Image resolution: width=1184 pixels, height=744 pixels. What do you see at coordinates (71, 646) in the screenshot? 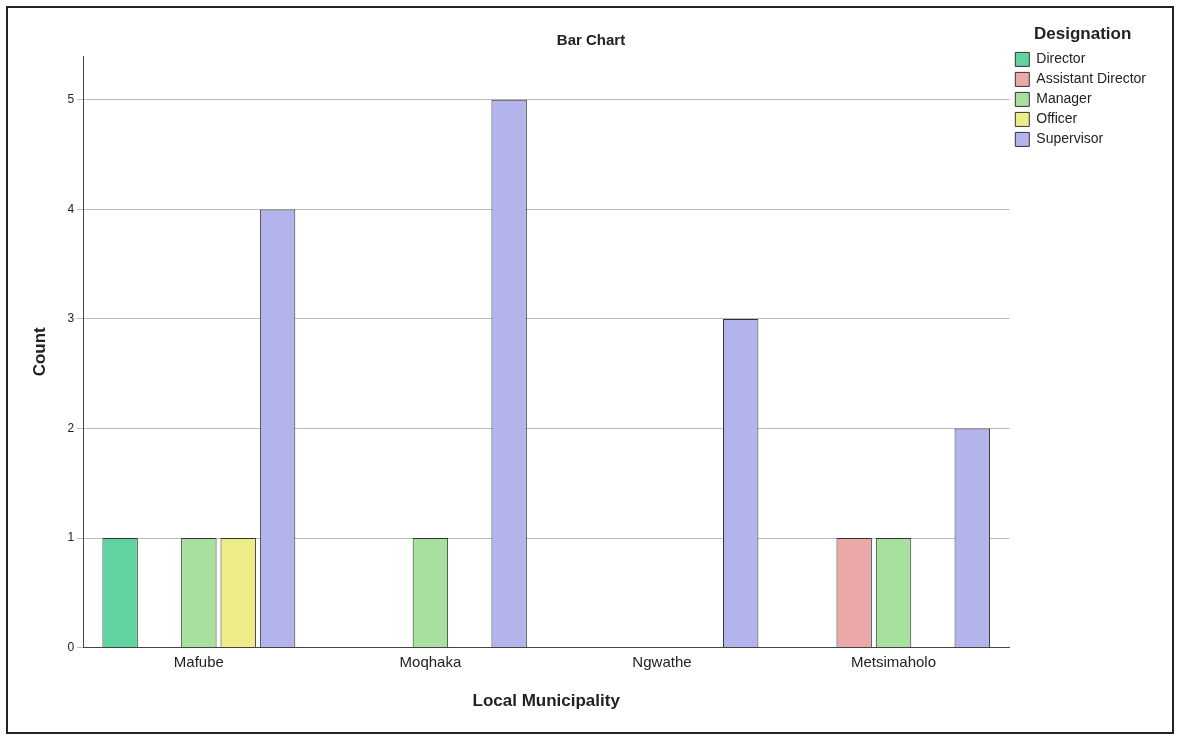
I see `y-tick-label: 0` at bounding box center [71, 646].